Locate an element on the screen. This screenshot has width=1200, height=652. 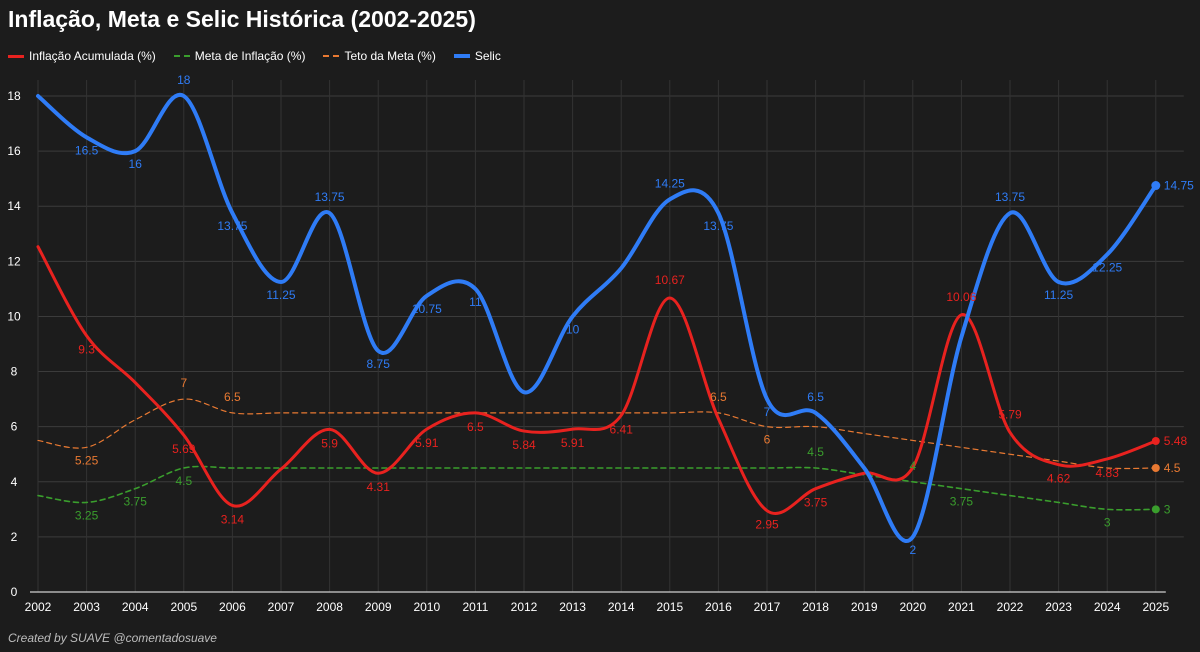
x-tick-label: 2015 is located at coordinates (669, 607).